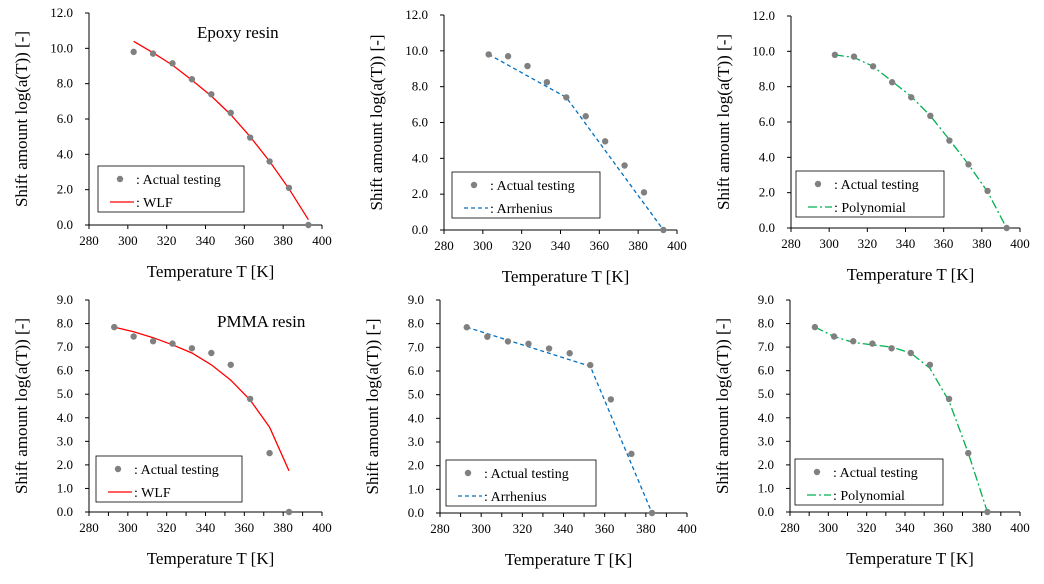 The height and width of the screenshot is (584, 1044). Describe the element at coordinates (911, 274) in the screenshot. I see `x-axis-title: Temperature T [K]` at that location.